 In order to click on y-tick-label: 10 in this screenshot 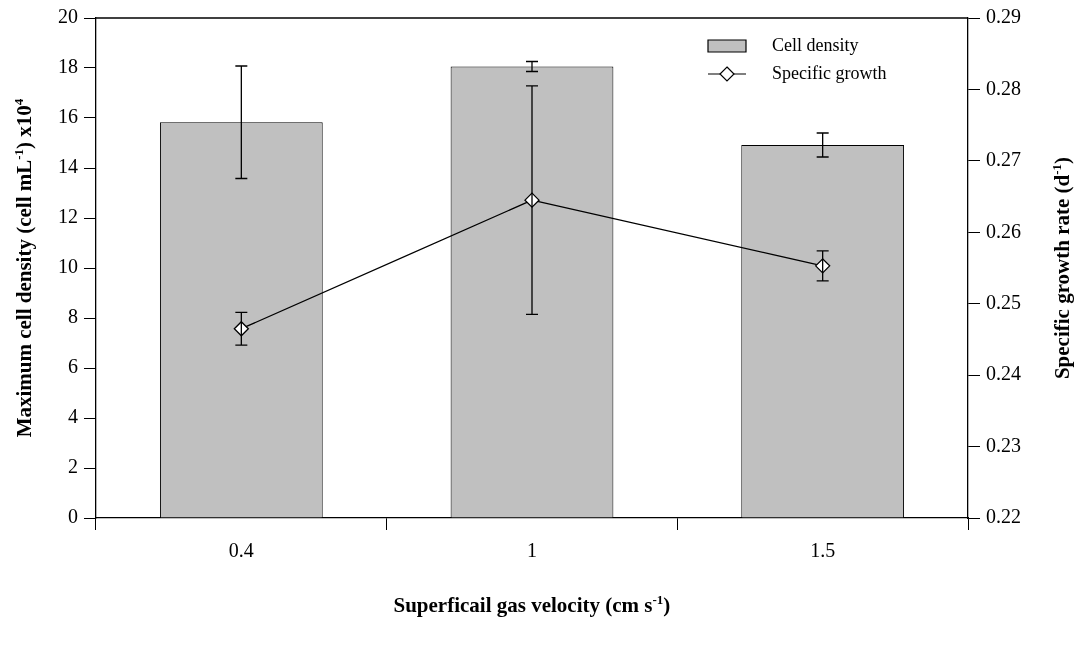, I will do `click(68, 266)`.